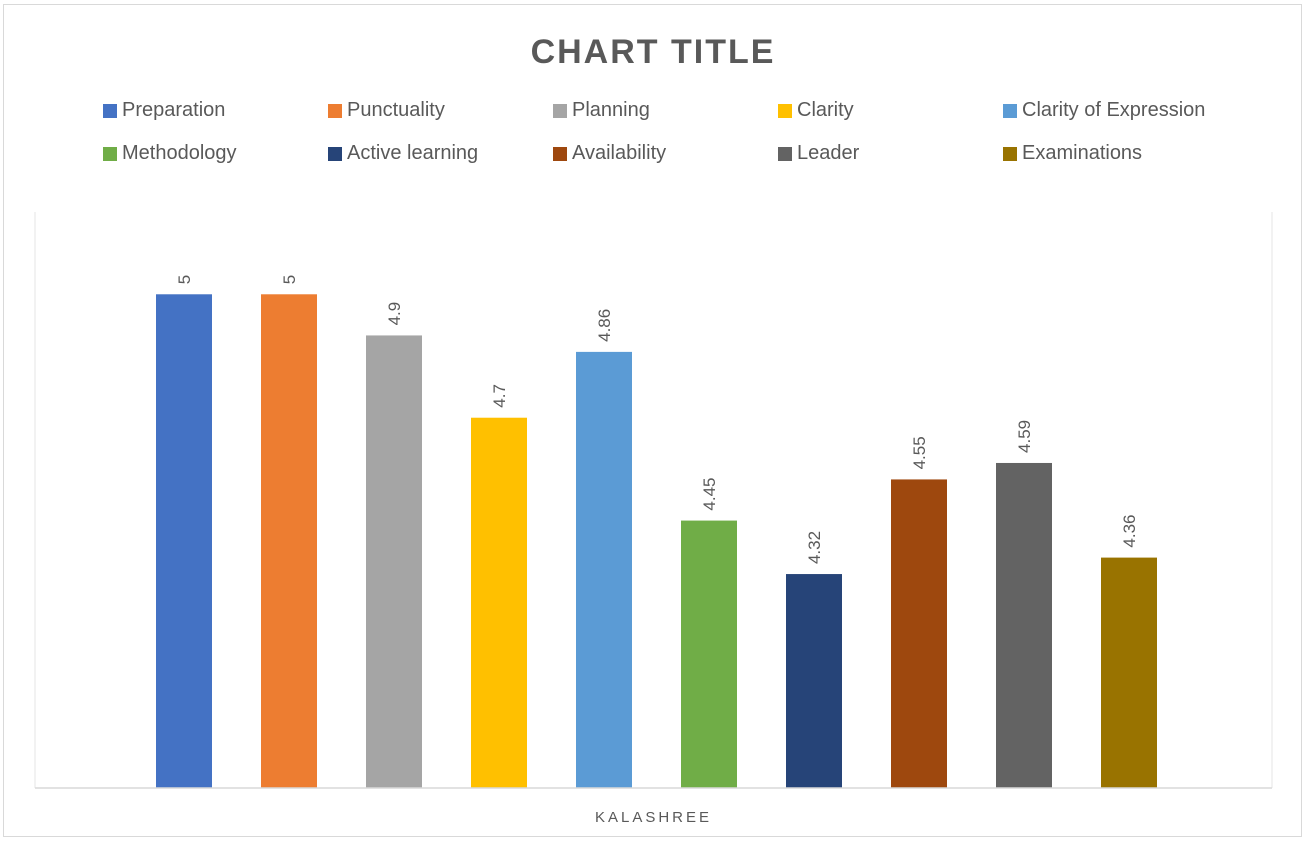  I want to click on legend-item: Clarity, so click(816, 110).